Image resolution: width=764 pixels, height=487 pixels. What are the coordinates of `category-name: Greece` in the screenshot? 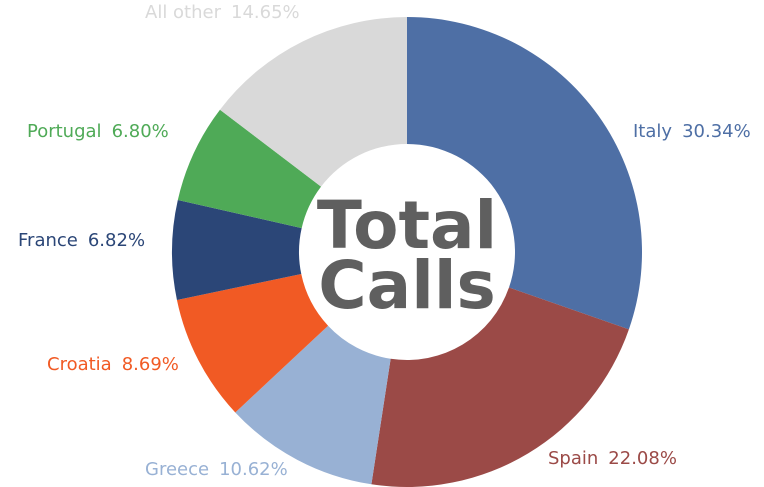 It's located at (177, 469).